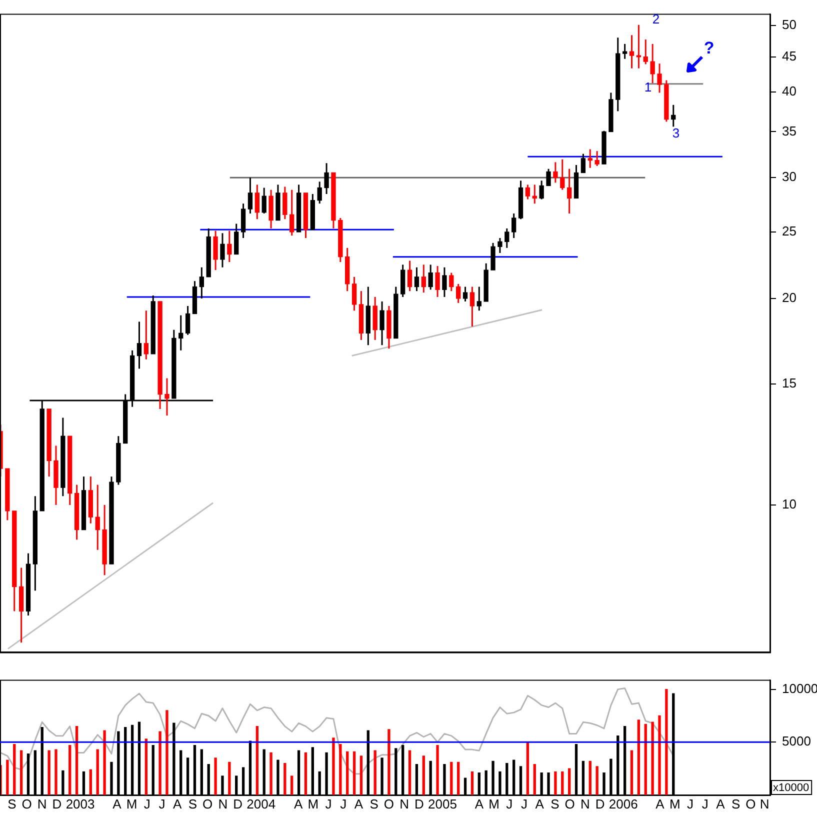 The width and height of the screenshot is (817, 813). Describe the element at coordinates (791, 788) in the screenshot. I see `text: x10000` at that location.